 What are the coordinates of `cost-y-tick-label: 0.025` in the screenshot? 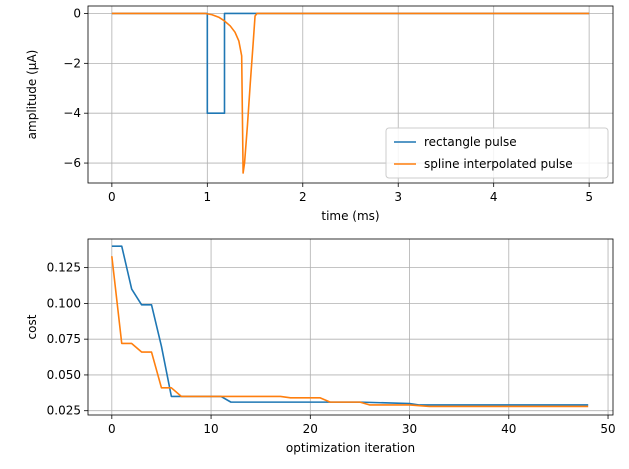 It's located at (64, 411).